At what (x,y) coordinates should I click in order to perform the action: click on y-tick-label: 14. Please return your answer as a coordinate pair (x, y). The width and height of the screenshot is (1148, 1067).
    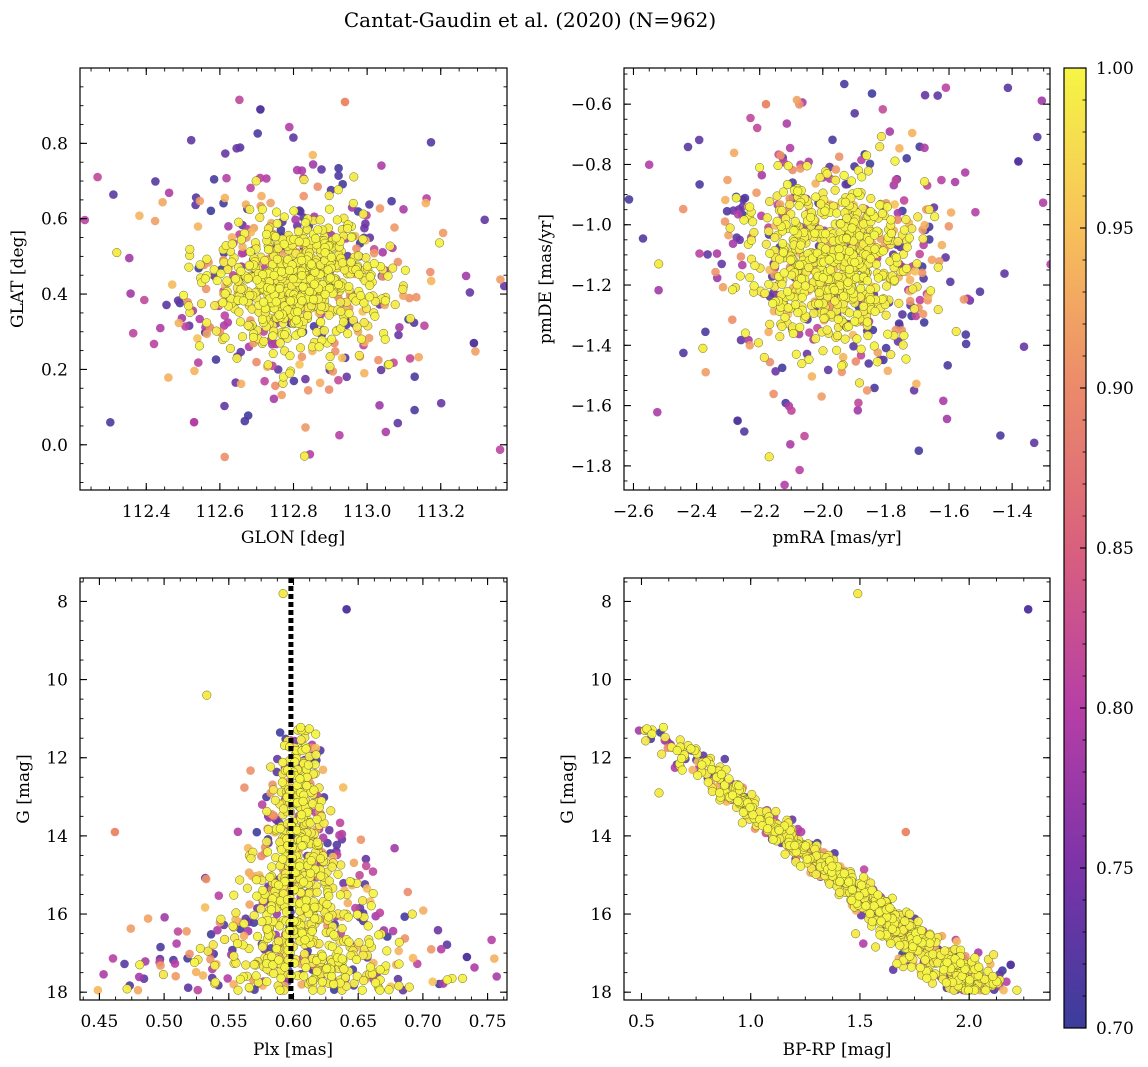
    Looking at the image, I should click on (601, 837).